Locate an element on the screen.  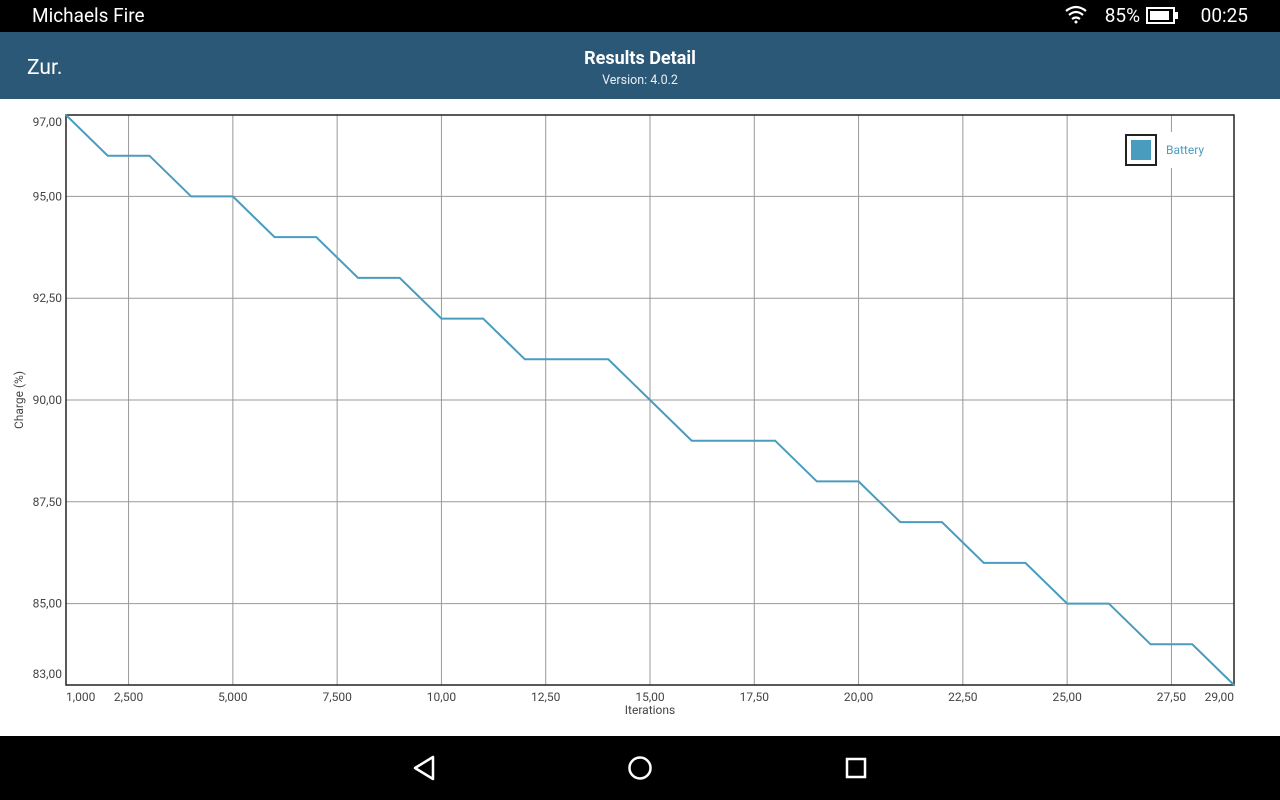
y-axis-title: Charge (%) is located at coordinates (19, 400).